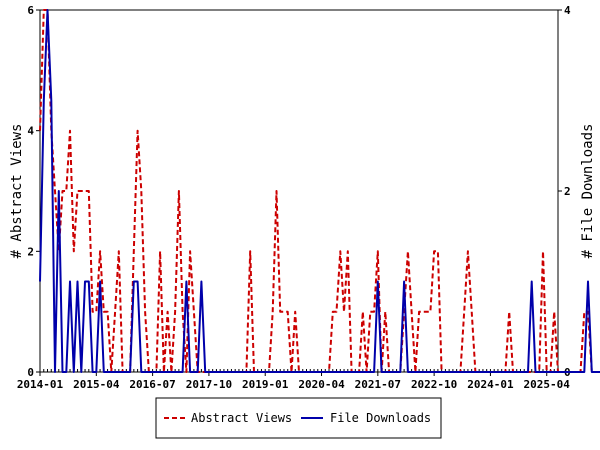 The width and height of the screenshot is (600, 450). Describe the element at coordinates (30, 251) in the screenshot. I see `y-left-tick-label: 2` at that location.